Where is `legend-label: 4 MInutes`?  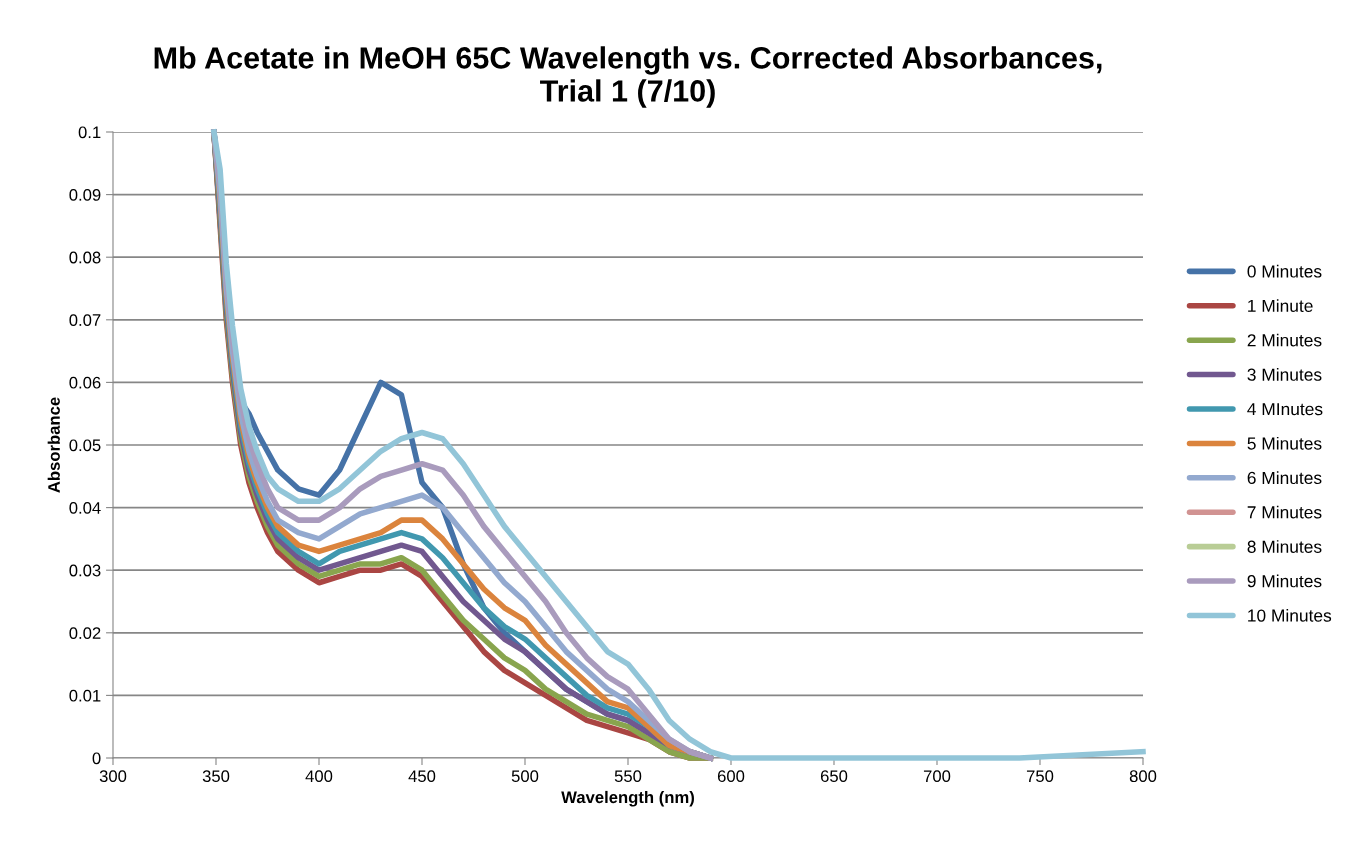 legend-label: 4 MInutes is located at coordinates (1285, 409).